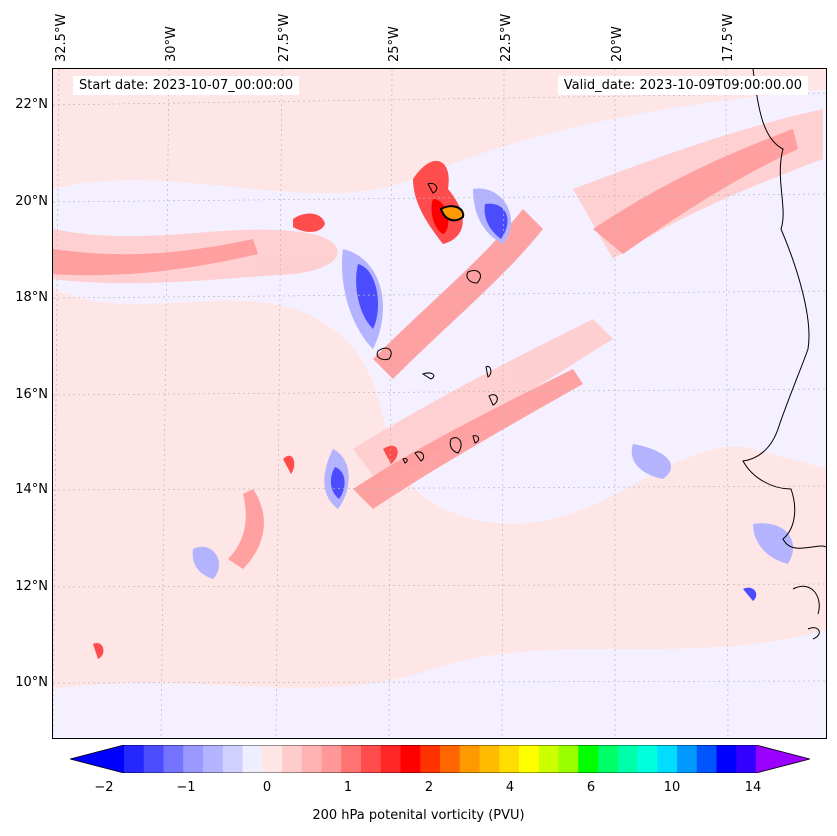 This screenshot has width=837, height=836. What do you see at coordinates (753, 787) in the screenshot?
I see `colorbar-tick-14: 14` at bounding box center [753, 787].